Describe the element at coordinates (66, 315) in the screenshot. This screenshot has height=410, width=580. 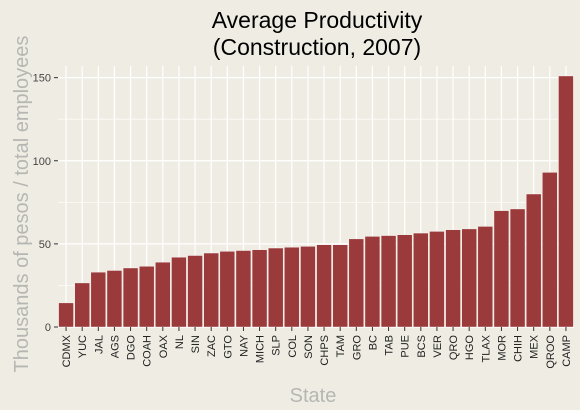
I see `bar-cdmx` at that location.